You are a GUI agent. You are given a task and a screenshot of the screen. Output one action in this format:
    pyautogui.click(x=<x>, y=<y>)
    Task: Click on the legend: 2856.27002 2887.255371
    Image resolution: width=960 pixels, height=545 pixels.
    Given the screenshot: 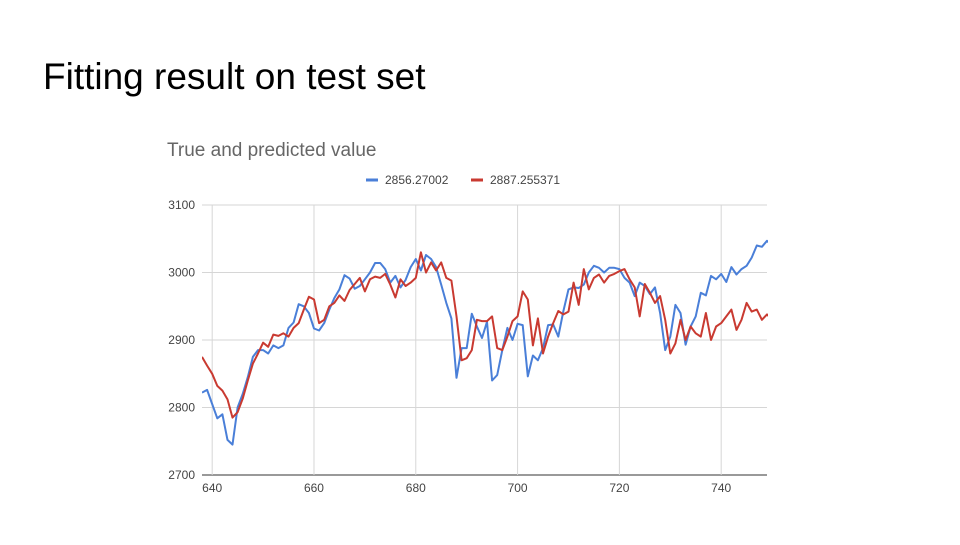 What is the action you would take?
    pyautogui.click(x=463, y=180)
    